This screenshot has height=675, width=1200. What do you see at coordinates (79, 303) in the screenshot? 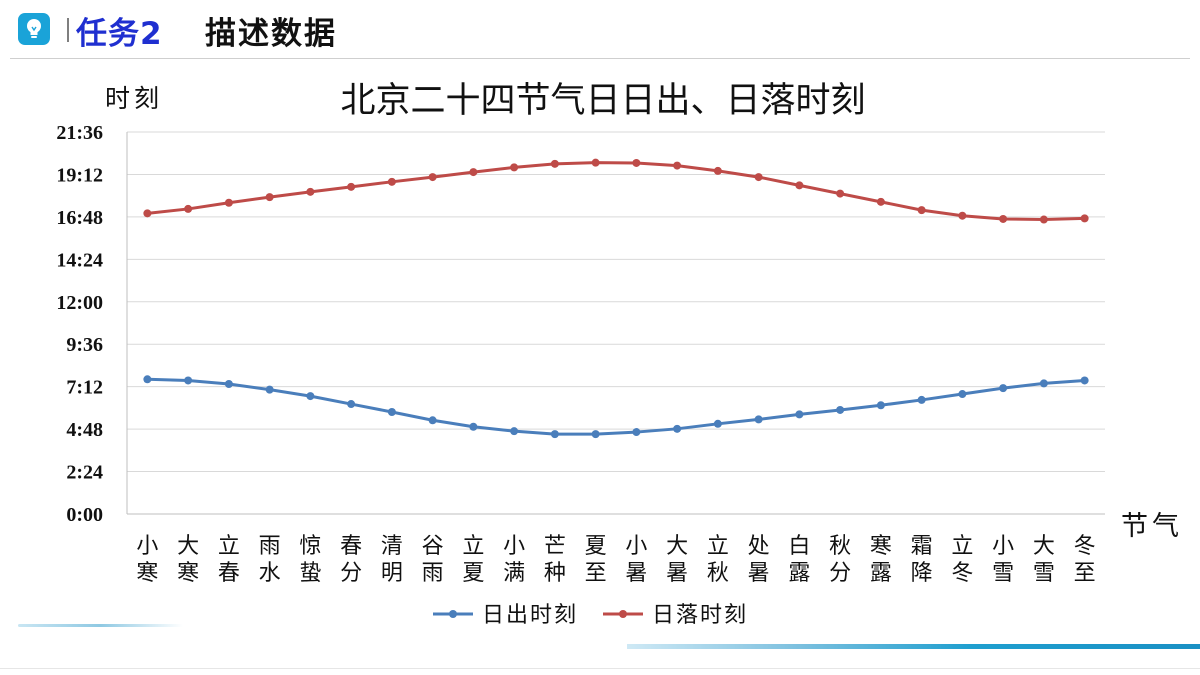
I see `y-tick-label: 12:00` at bounding box center [79, 303].